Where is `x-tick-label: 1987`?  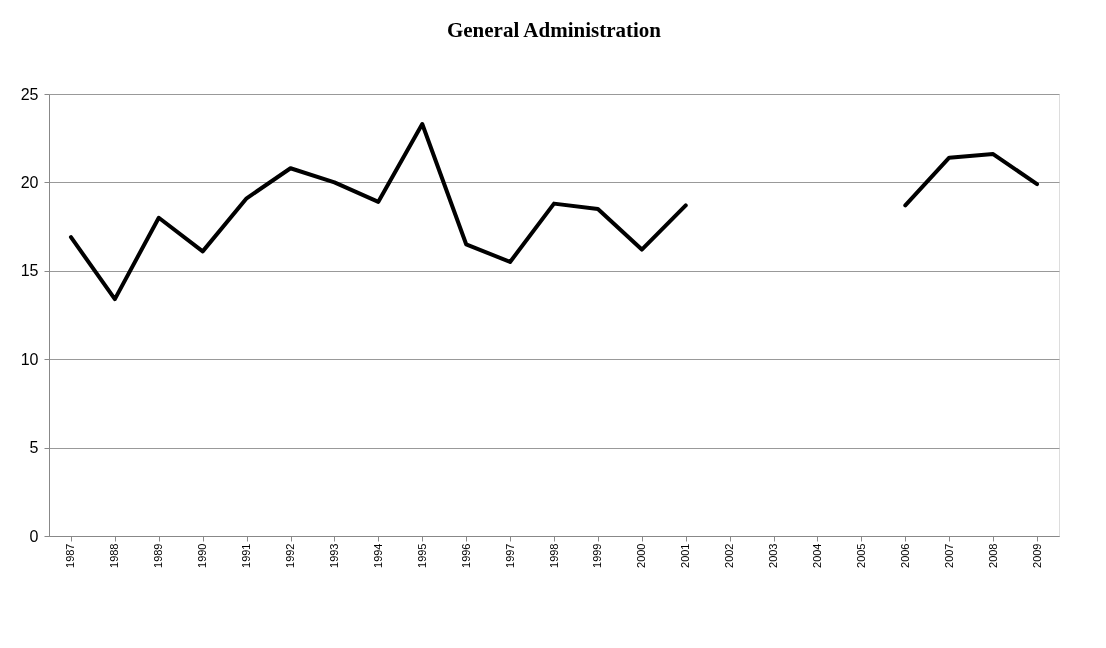
x-tick-label: 1987 is located at coordinates (70, 555).